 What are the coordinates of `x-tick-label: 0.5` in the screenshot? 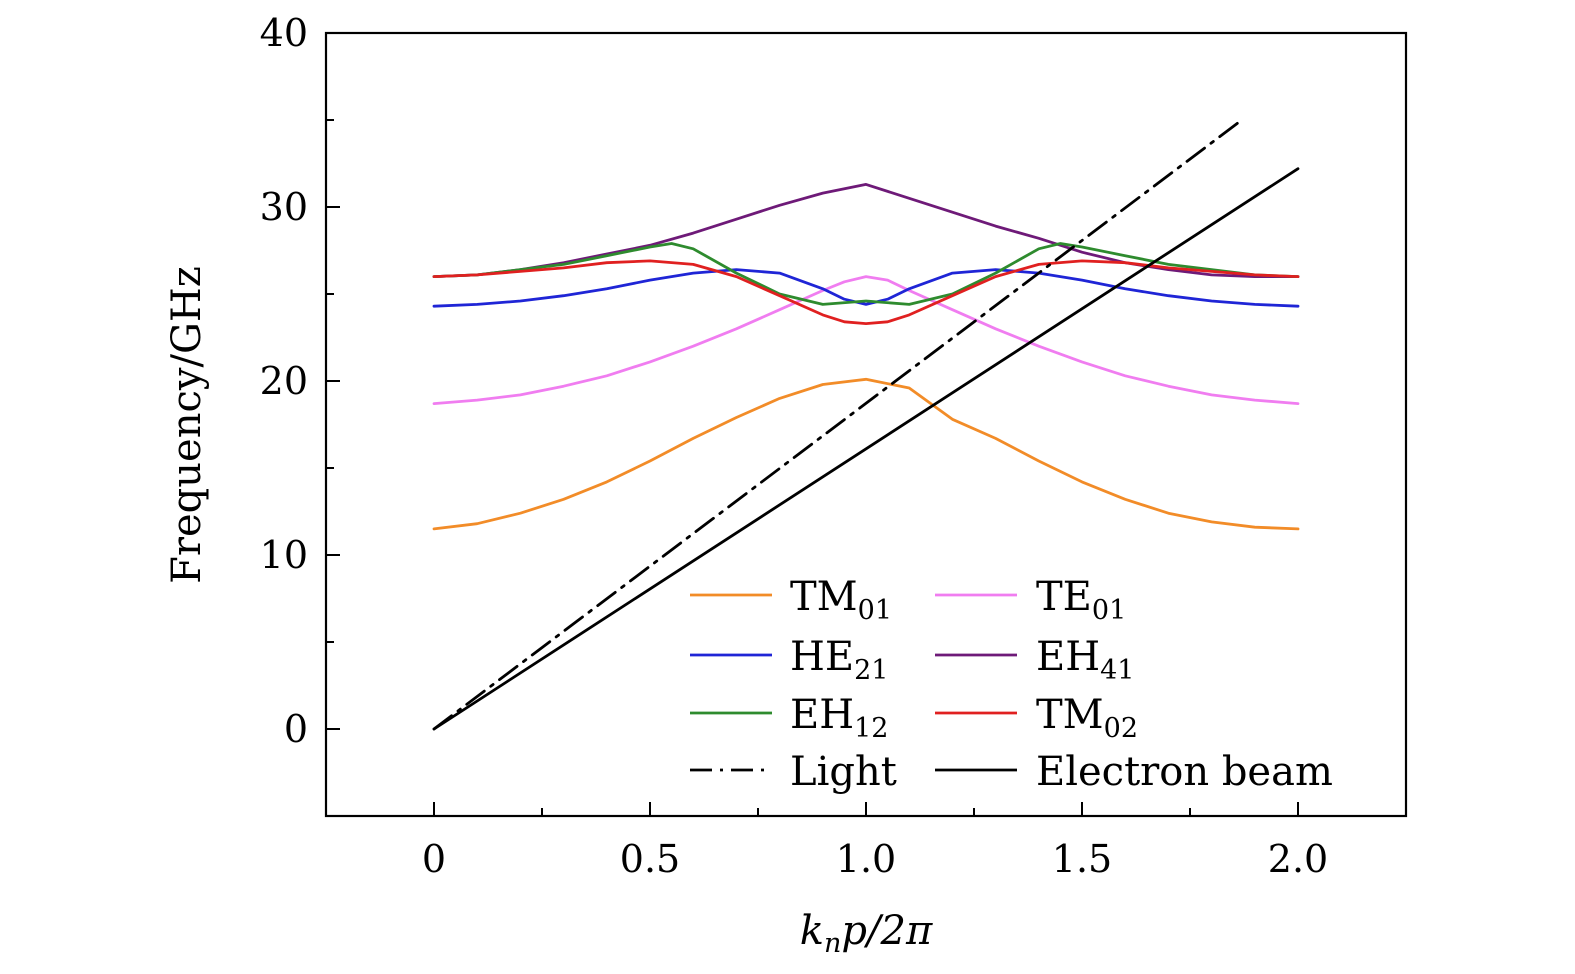 It's located at (650, 859).